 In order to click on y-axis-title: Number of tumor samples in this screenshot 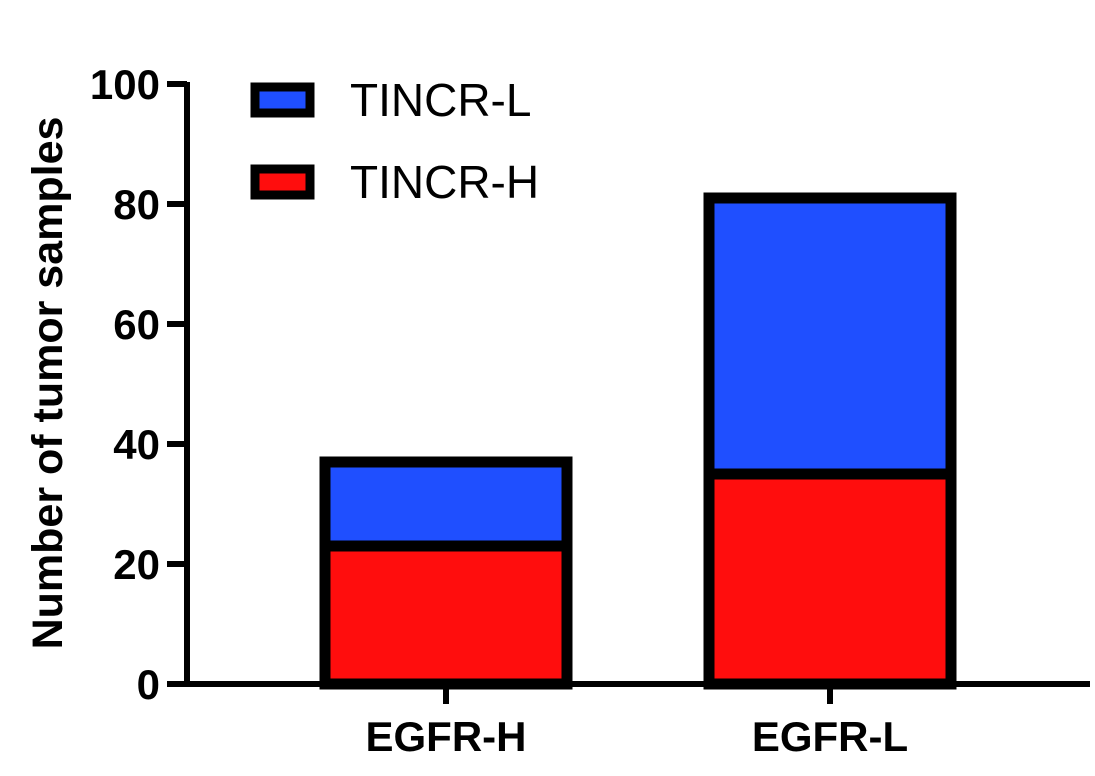, I will do `click(48, 383)`.